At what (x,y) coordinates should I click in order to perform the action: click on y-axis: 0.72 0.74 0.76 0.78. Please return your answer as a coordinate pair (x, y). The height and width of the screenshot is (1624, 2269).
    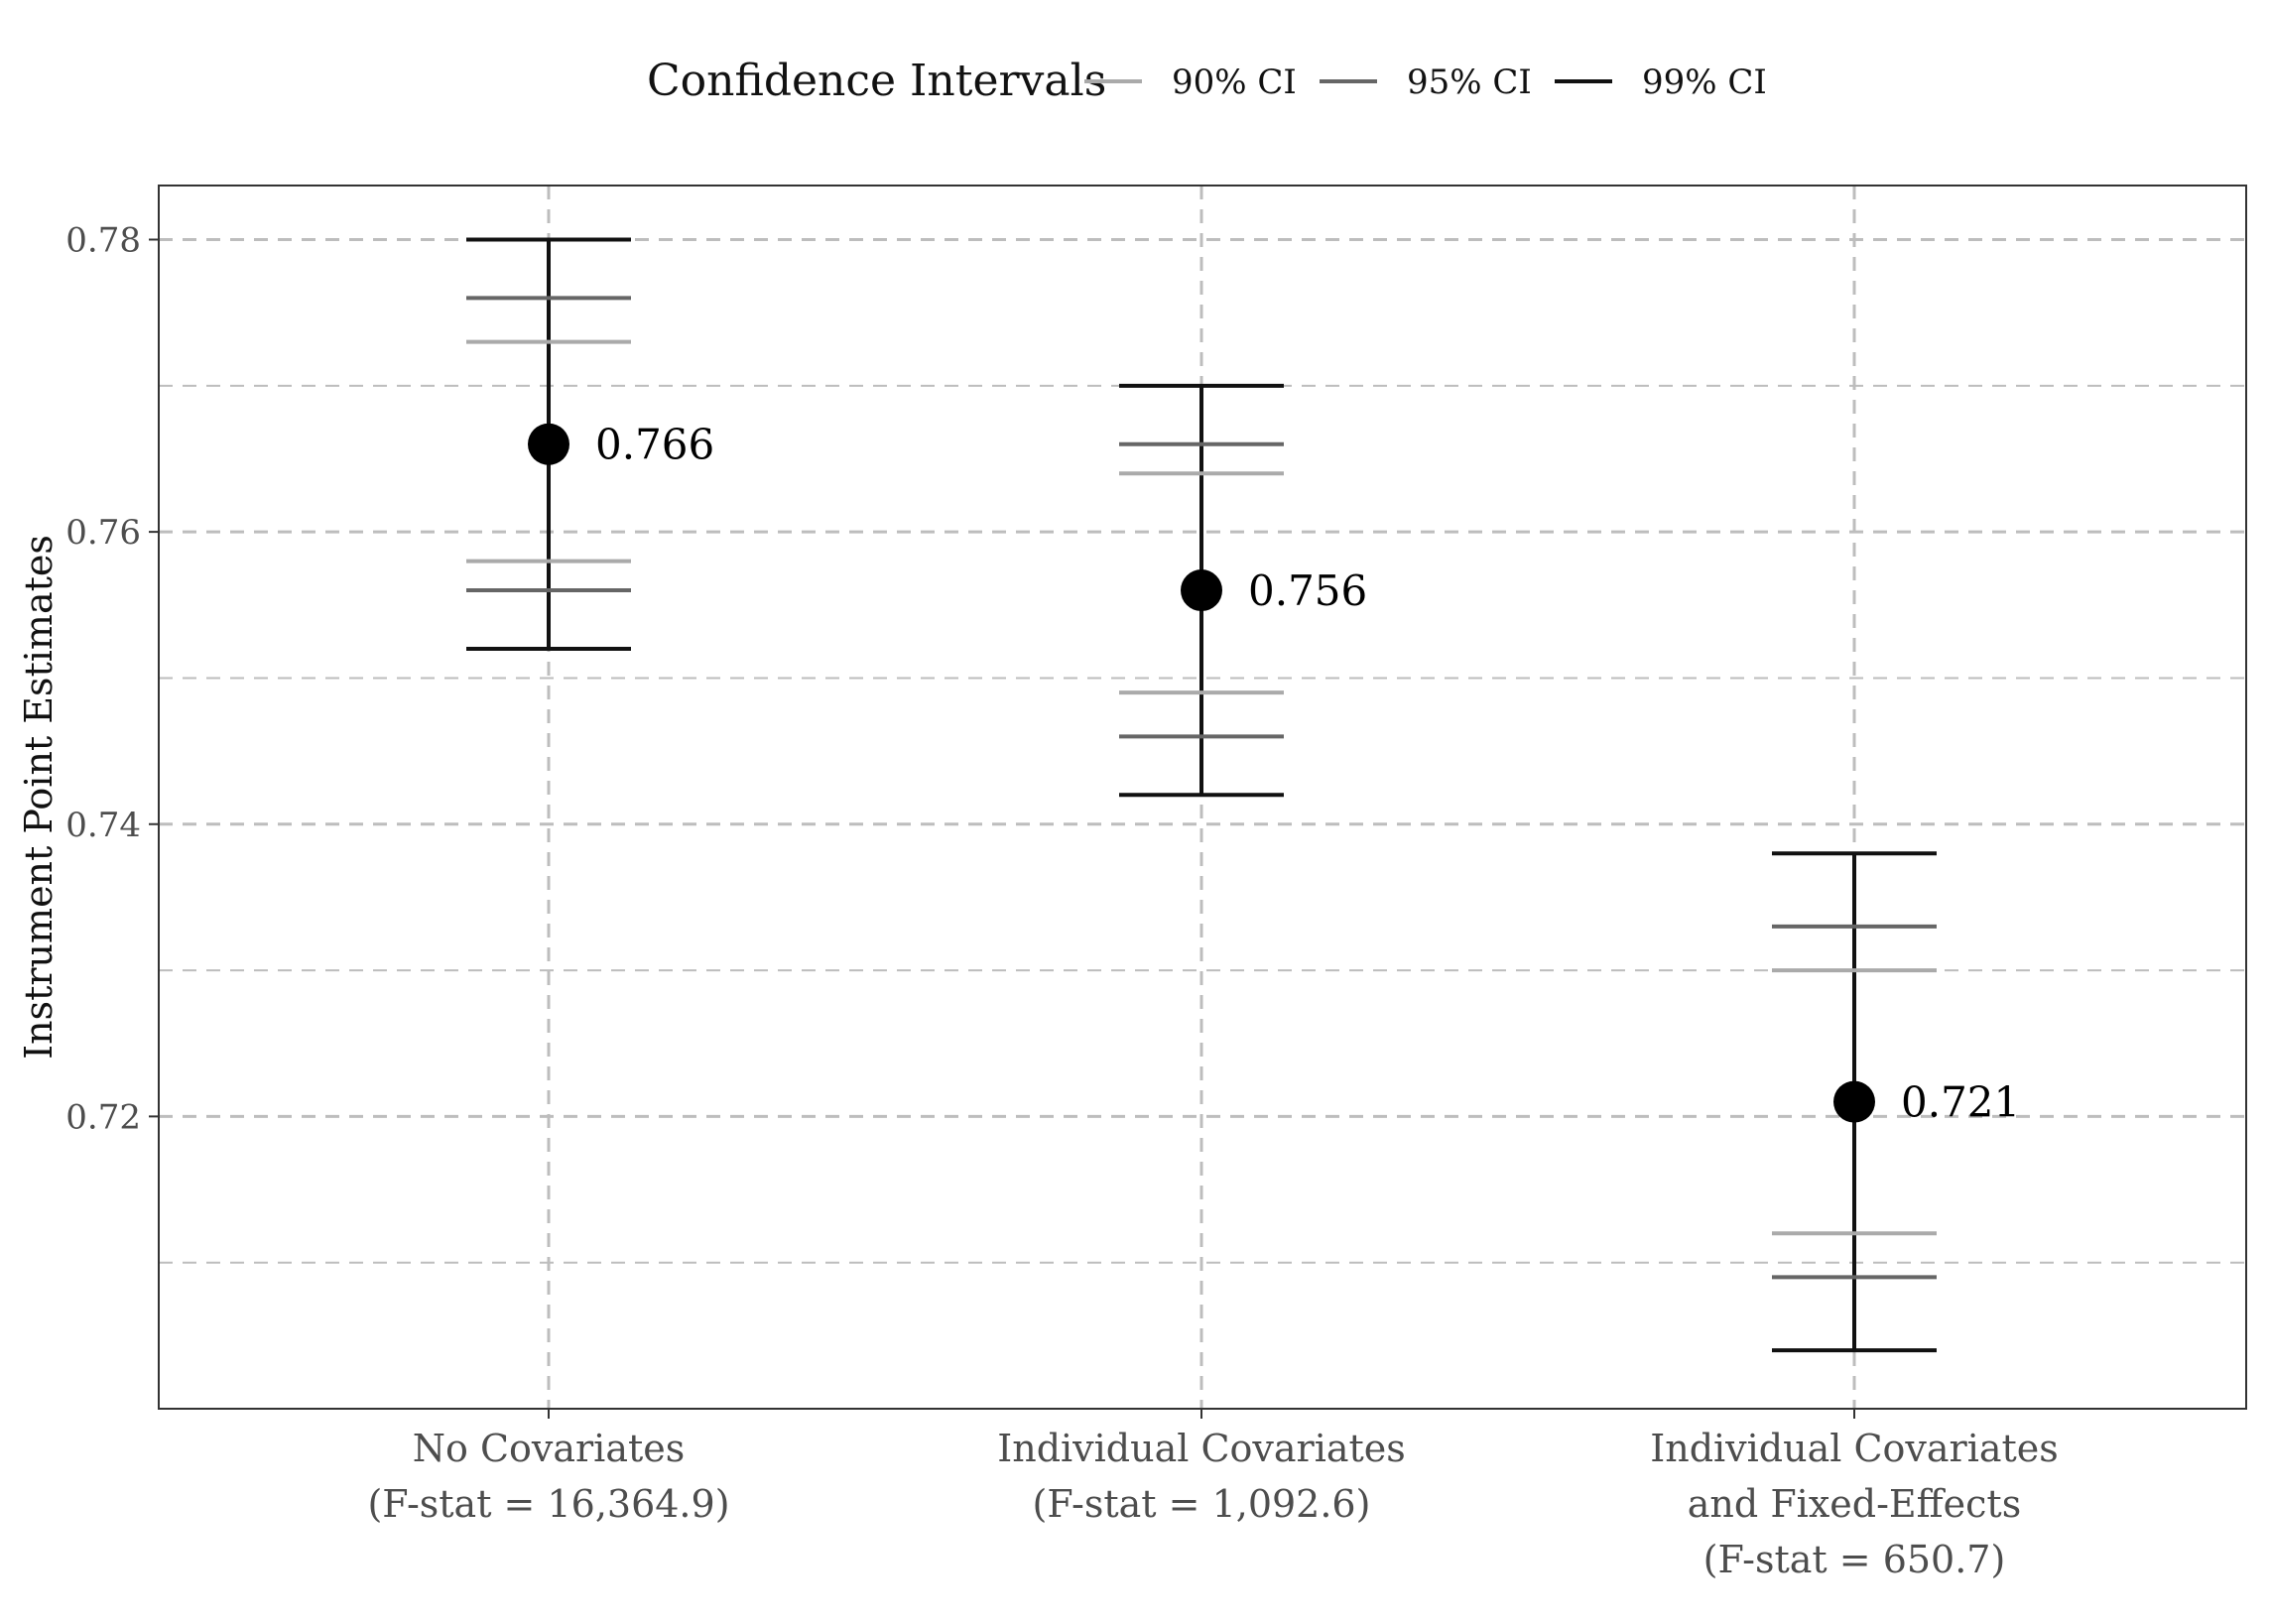
    Looking at the image, I should click on (112, 679).